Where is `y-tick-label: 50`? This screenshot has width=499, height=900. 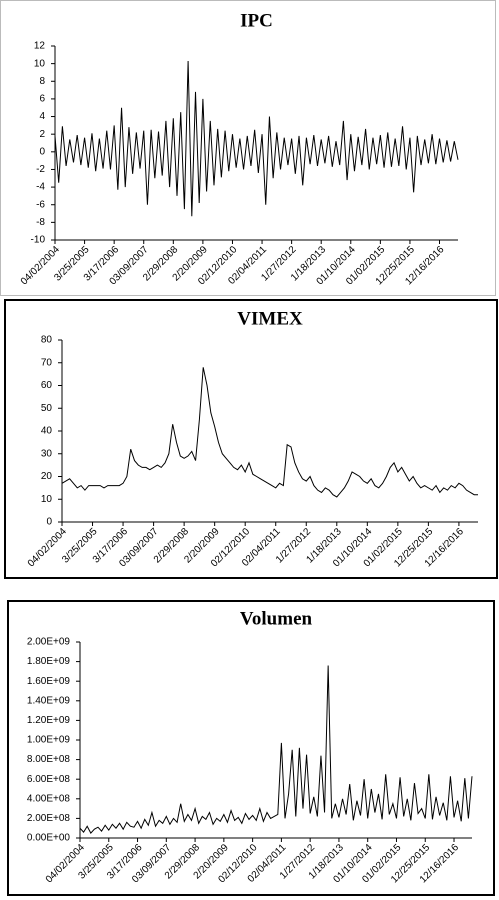
y-tick-label: 50 is located at coordinates (47, 408).